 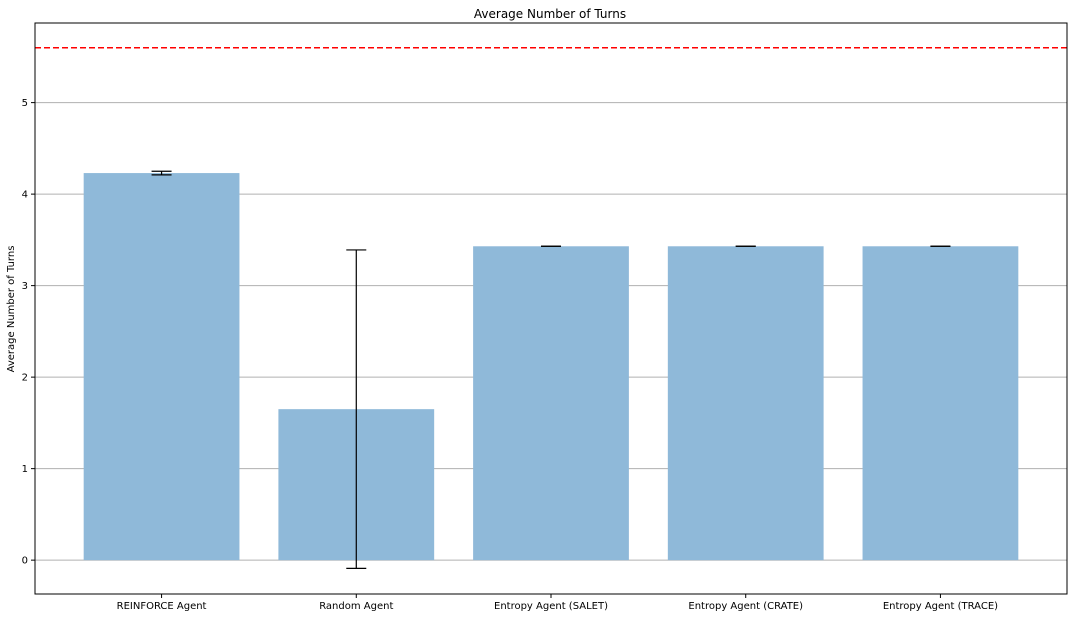 I want to click on y-tick-label: 3, so click(x=25, y=286).